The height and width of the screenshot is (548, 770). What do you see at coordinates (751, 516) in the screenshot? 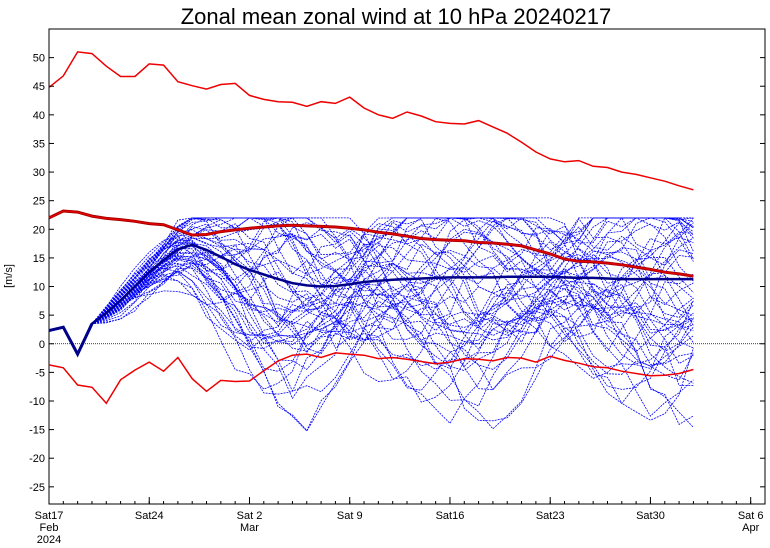
I see `x-tick-label: Sat 6` at bounding box center [751, 516].